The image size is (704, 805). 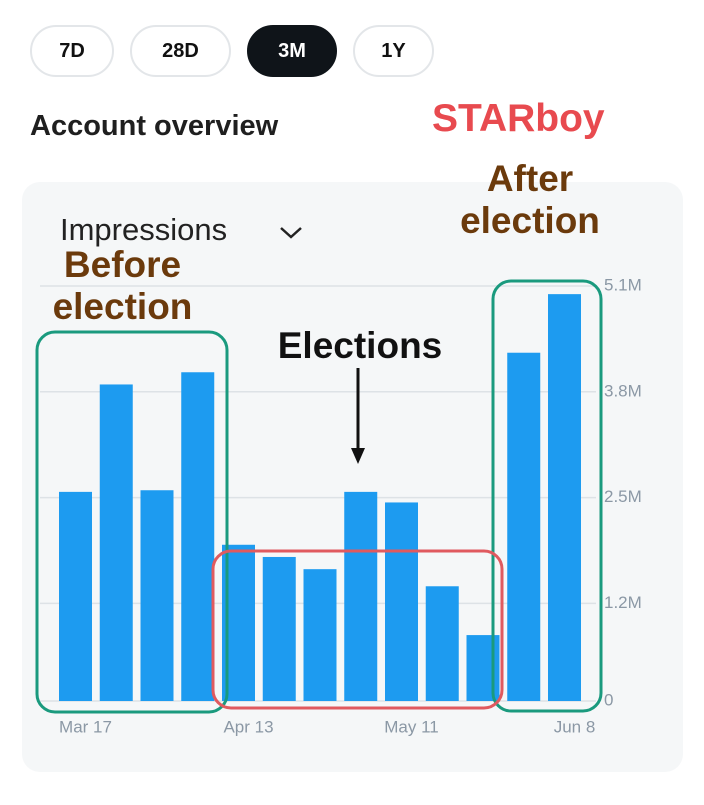 What do you see at coordinates (608, 699) in the screenshot?
I see `y-tick-label: 0` at bounding box center [608, 699].